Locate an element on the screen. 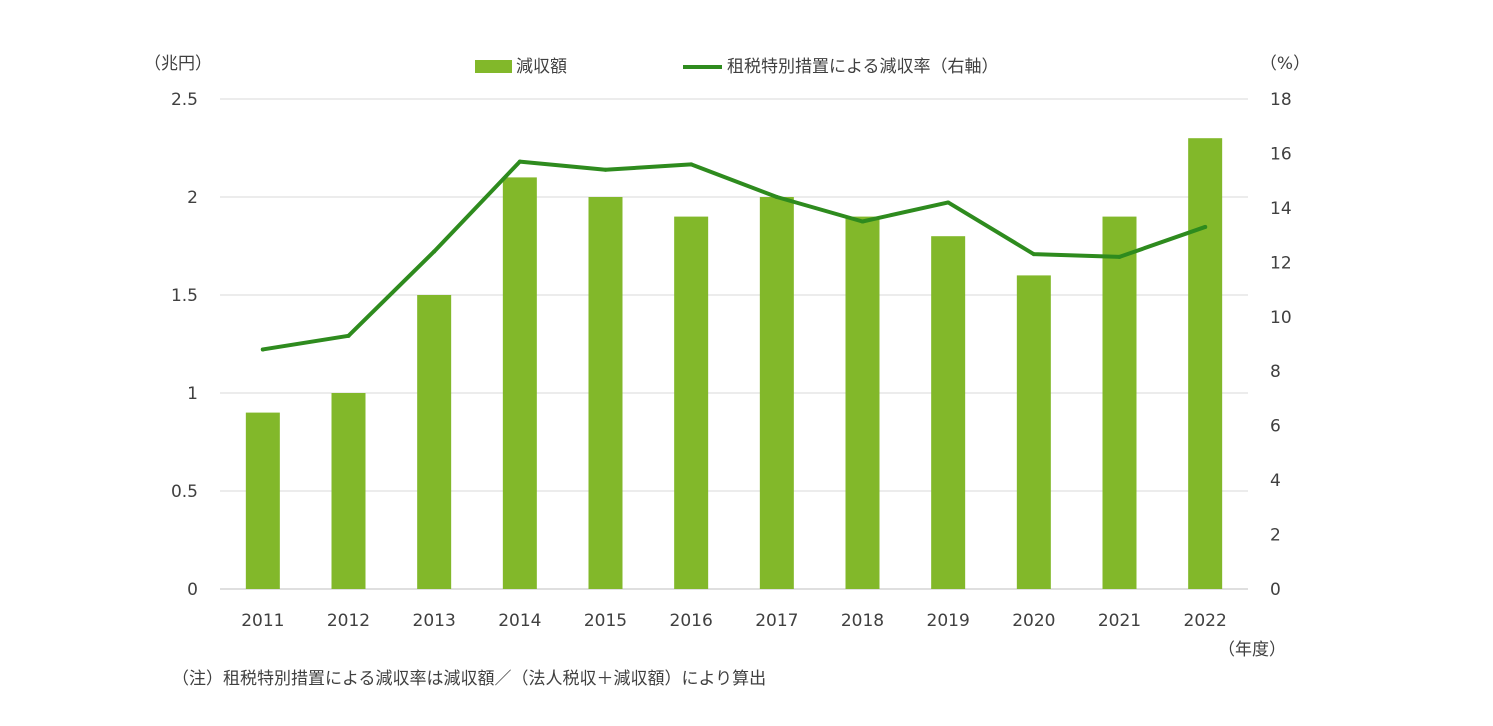  x-tick-label: 2022 is located at coordinates (1205, 621).